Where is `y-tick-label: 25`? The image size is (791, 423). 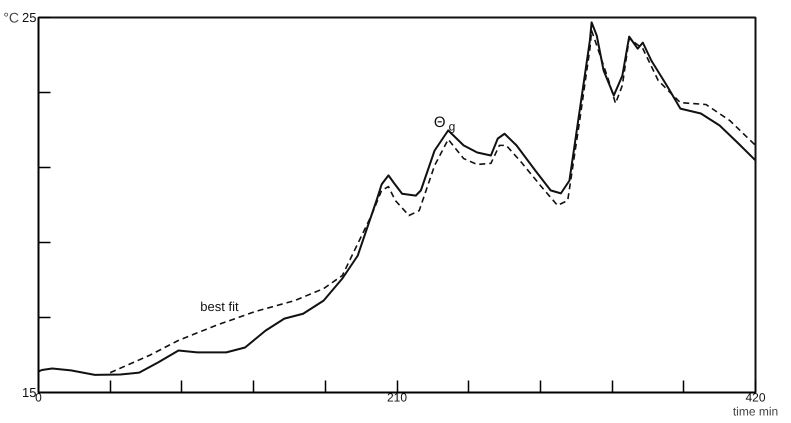
y-tick-label: 25 is located at coordinates (29, 17).